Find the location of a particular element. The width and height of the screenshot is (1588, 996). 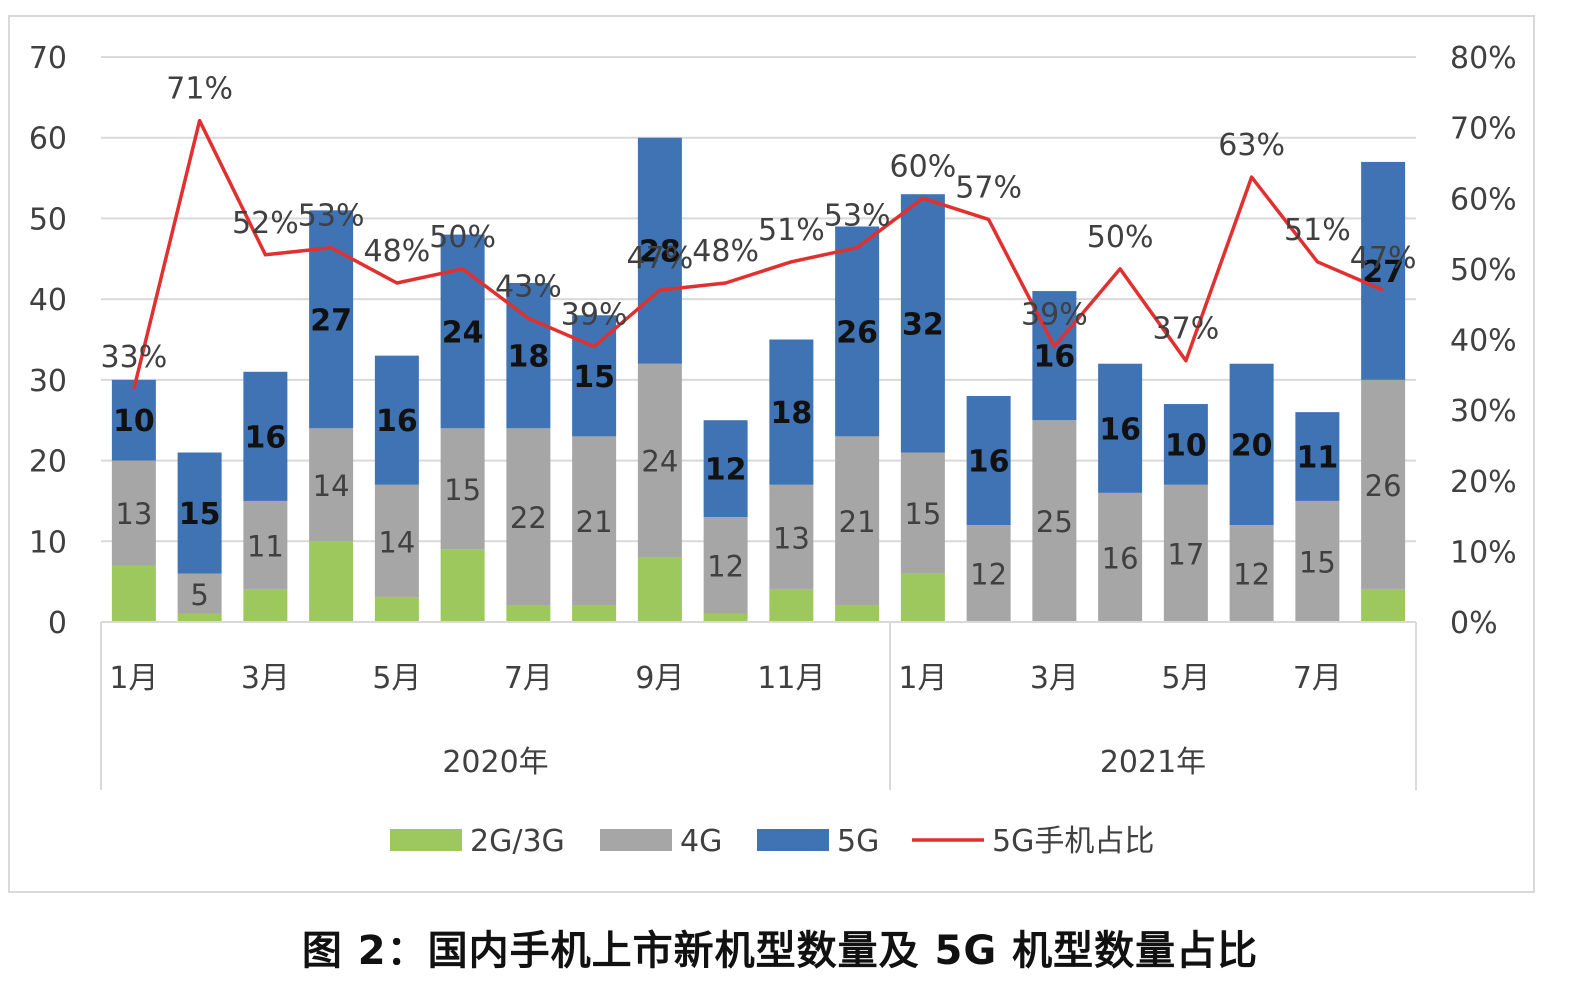

x-tick-label: 5月 is located at coordinates (1185, 678).